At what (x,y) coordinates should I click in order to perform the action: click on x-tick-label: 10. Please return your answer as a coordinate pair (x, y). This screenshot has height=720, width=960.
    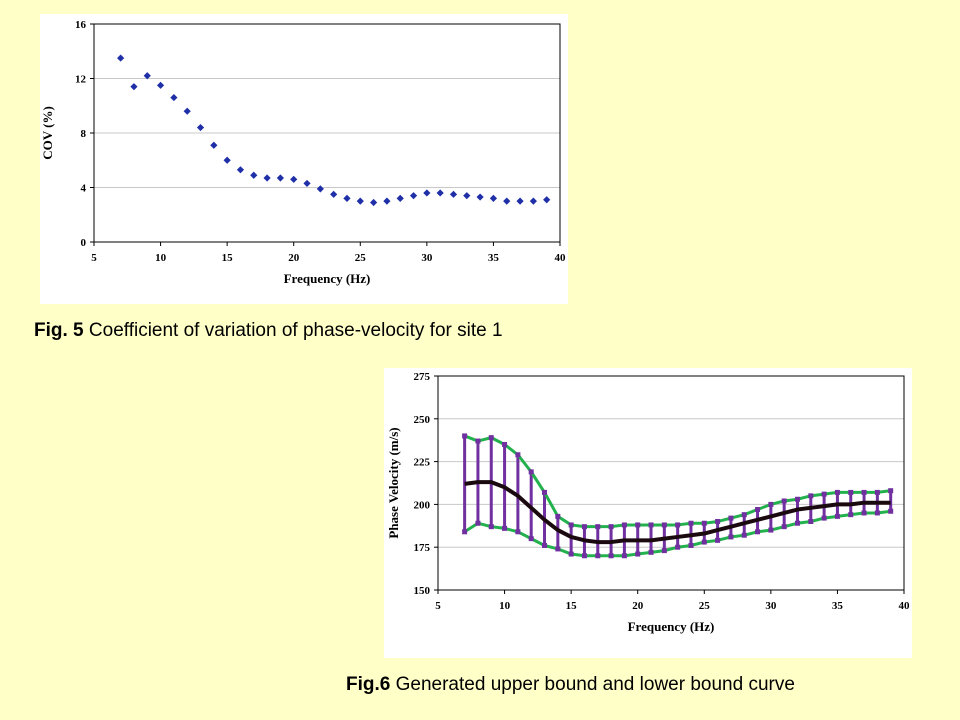
    Looking at the image, I should click on (505, 606).